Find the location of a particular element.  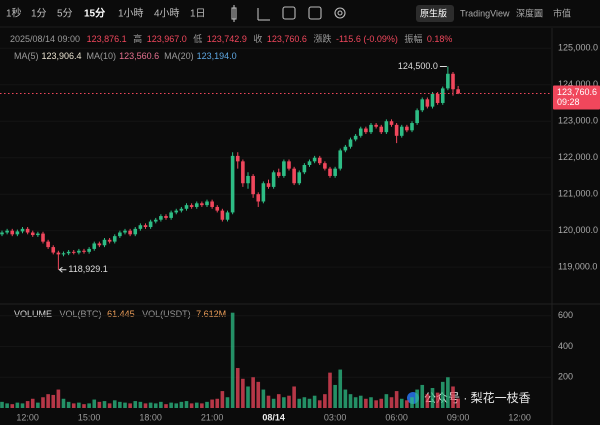

view-button: 原生版 is located at coordinates (433, 12).